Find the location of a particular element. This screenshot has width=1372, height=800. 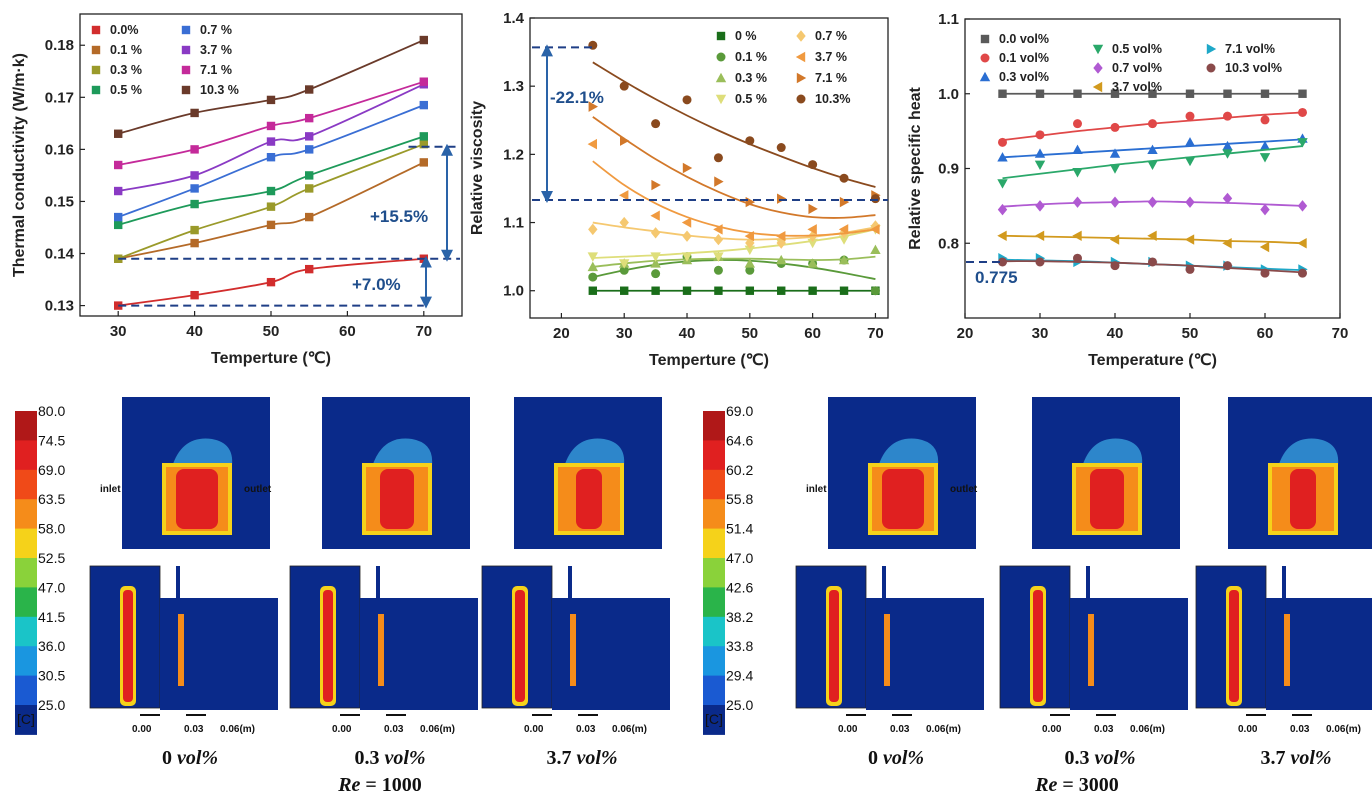

x-tick-label: 50 is located at coordinates (749, 333).